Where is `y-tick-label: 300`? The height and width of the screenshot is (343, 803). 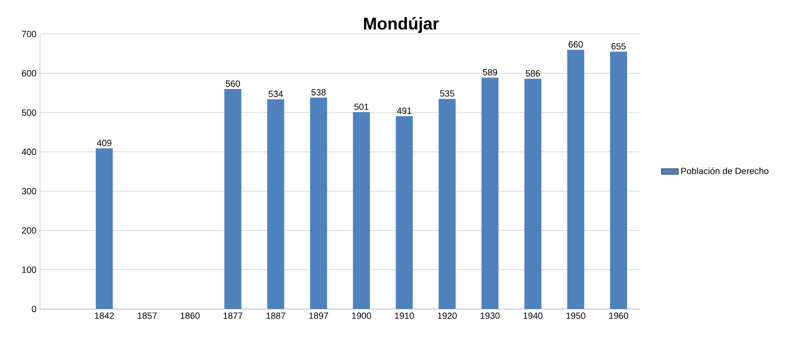
y-tick-label: 300 is located at coordinates (29, 191).